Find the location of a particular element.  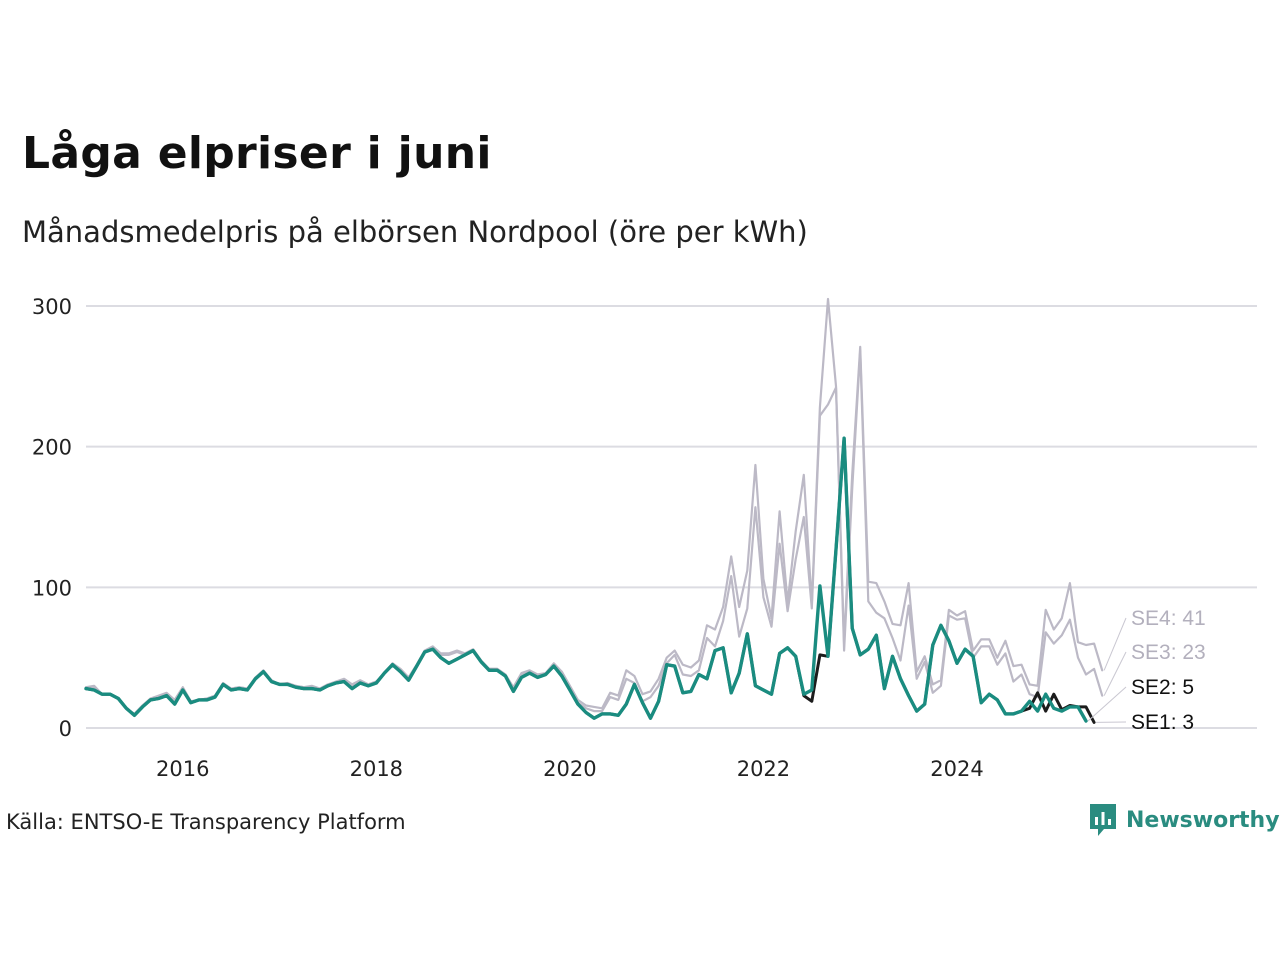

leader-line-se2 is located at coordinates (1107, 704).